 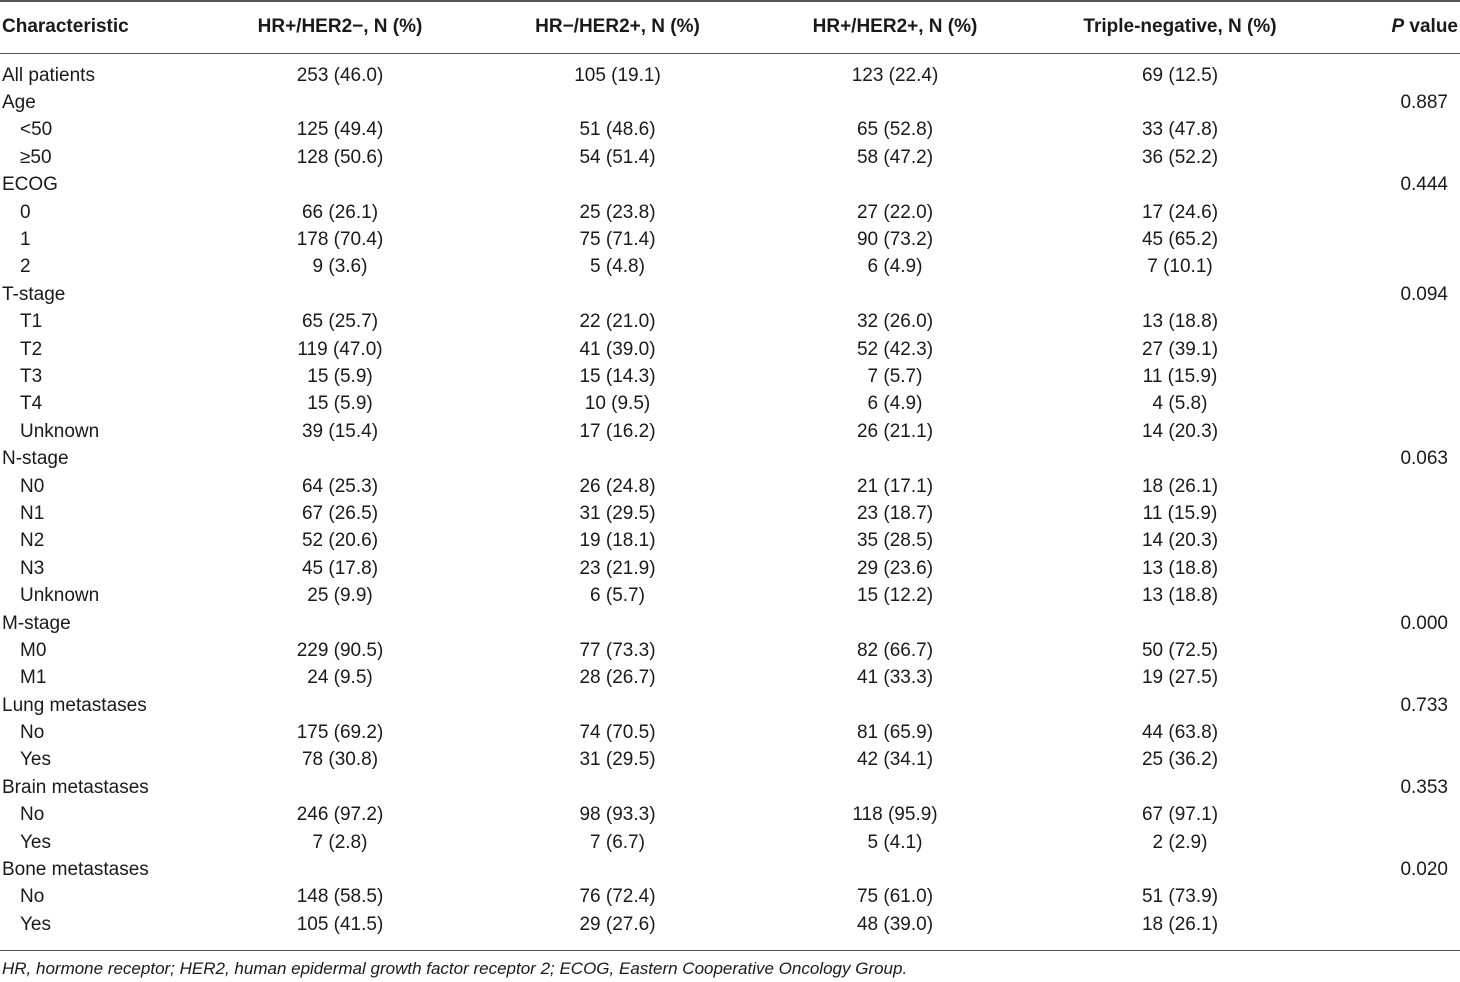 I want to click on table-row: Yes 105 (41.5) 29 (27.6) 48 (39.0) 18 (26.1), so click(x=730, y=924).